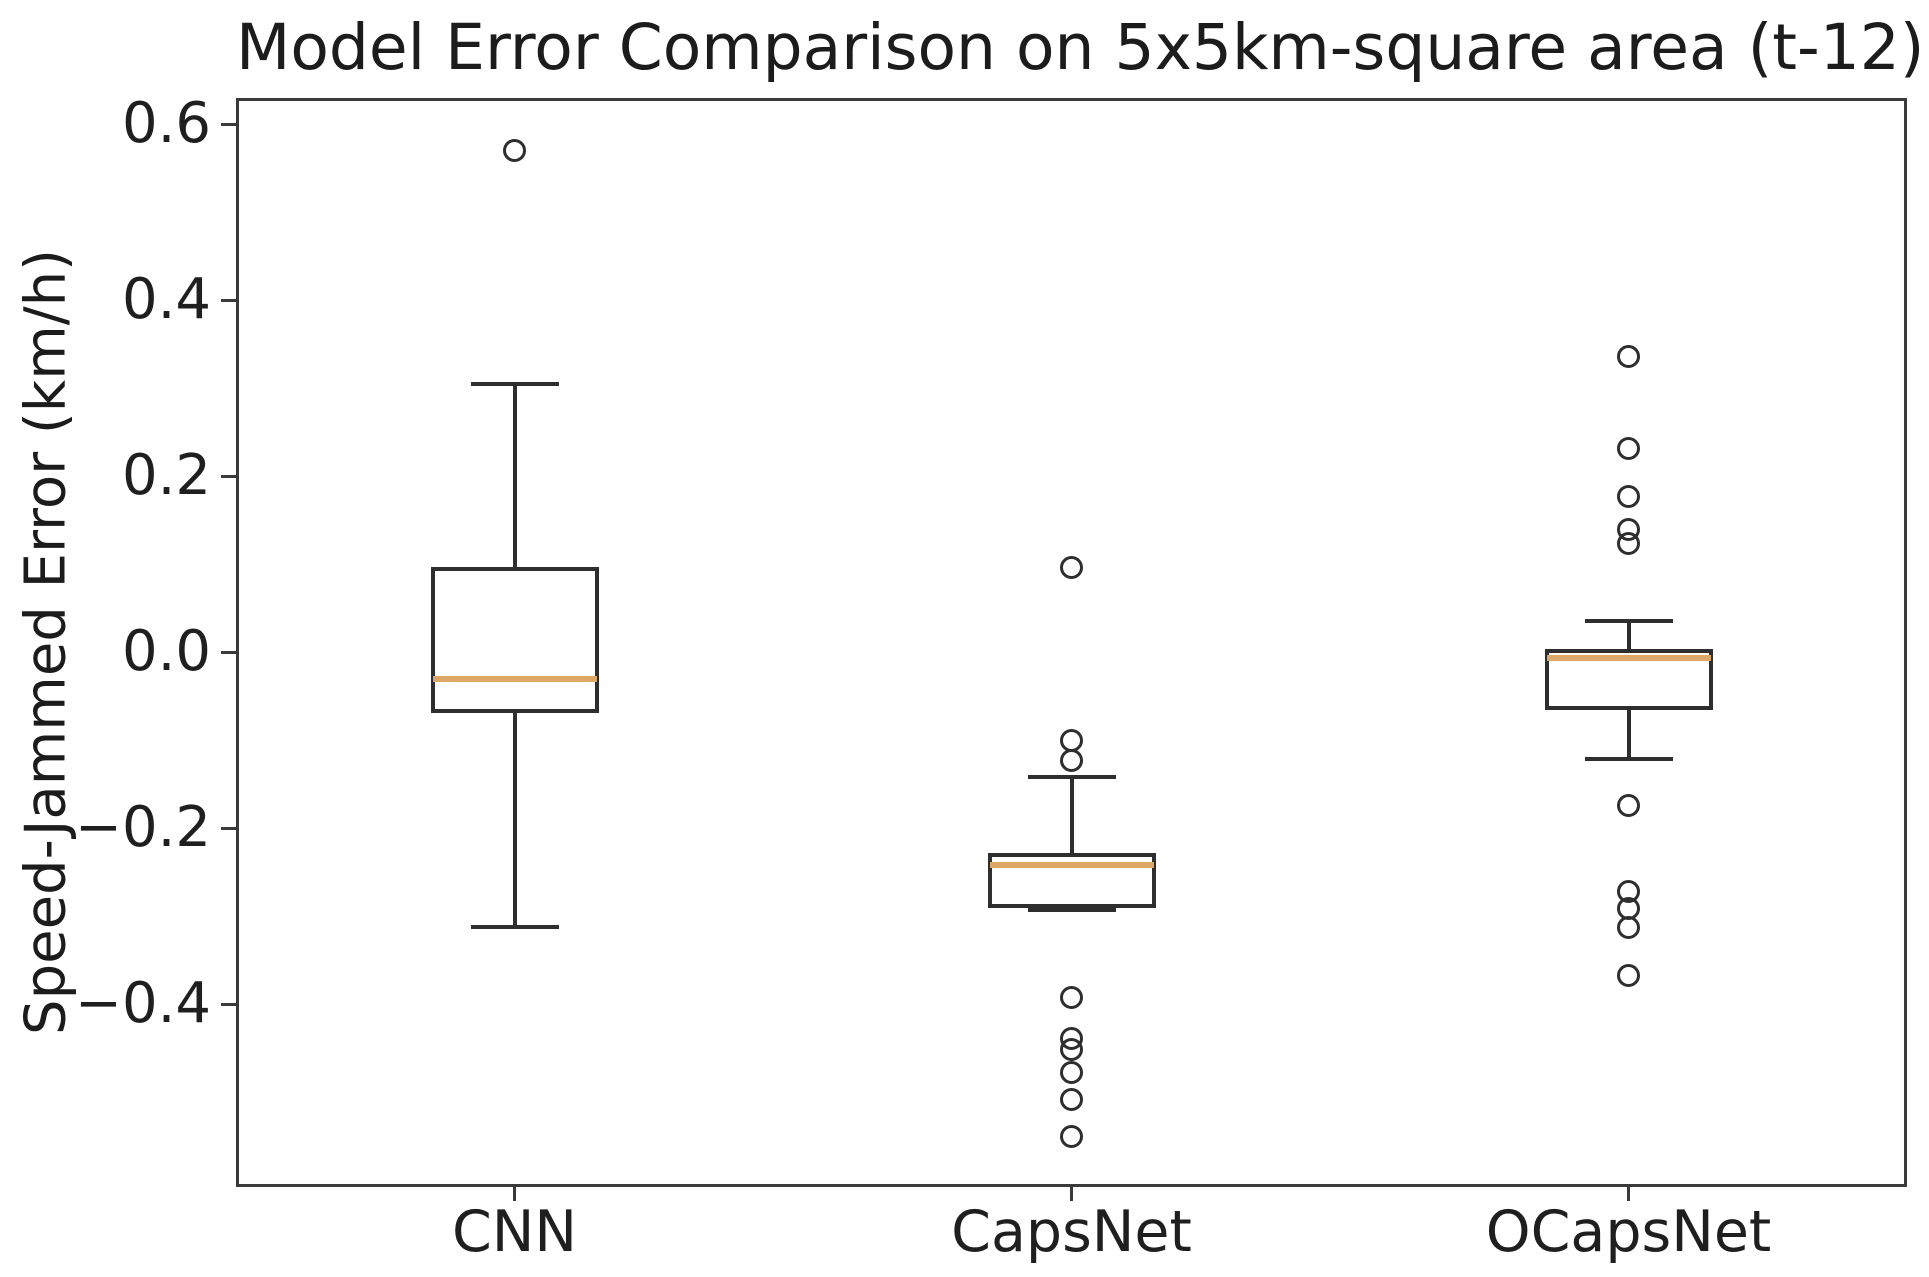 The width and height of the screenshot is (1929, 1277). What do you see at coordinates (166, 652) in the screenshot?
I see `y-tick-label: 0.0` at bounding box center [166, 652].